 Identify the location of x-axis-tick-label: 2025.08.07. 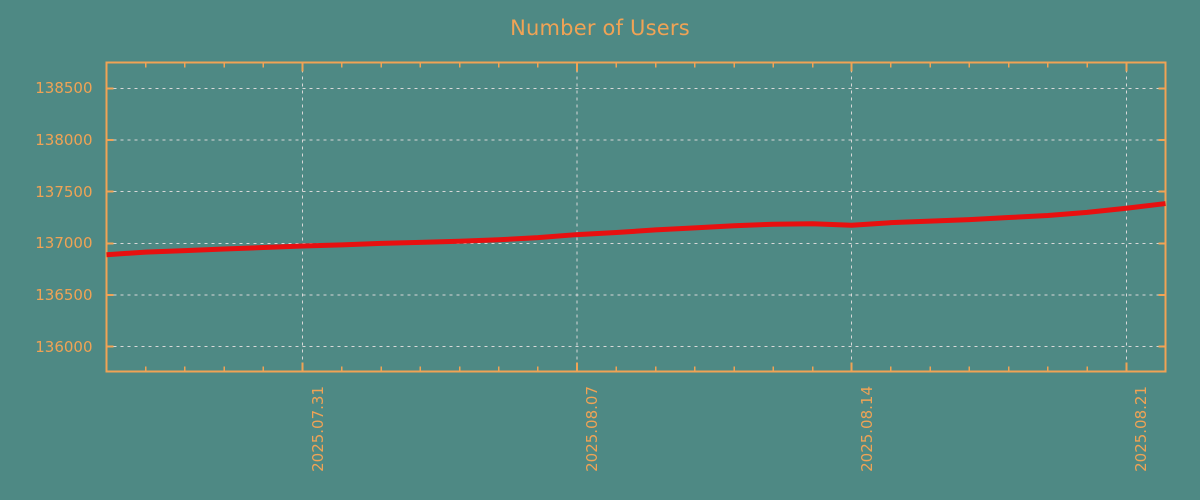
(592, 428).